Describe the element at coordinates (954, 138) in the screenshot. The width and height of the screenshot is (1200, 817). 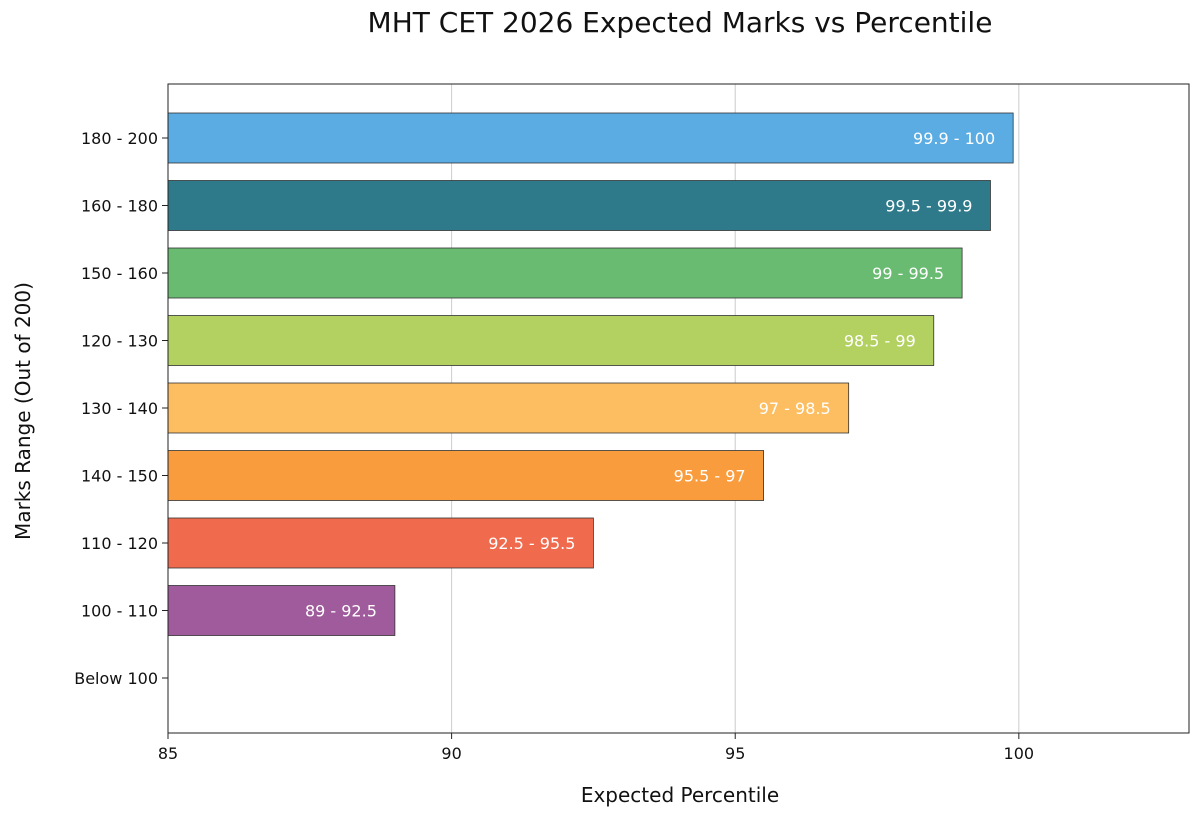
I see `bar-data-label: 99.9 - 100` at that location.